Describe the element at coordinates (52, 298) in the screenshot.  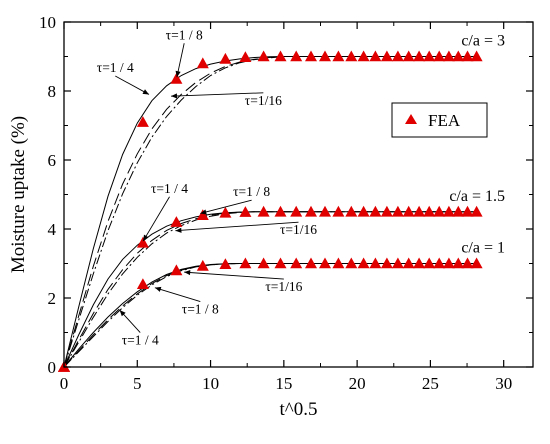
I see `y-tick-label: 2` at that location.